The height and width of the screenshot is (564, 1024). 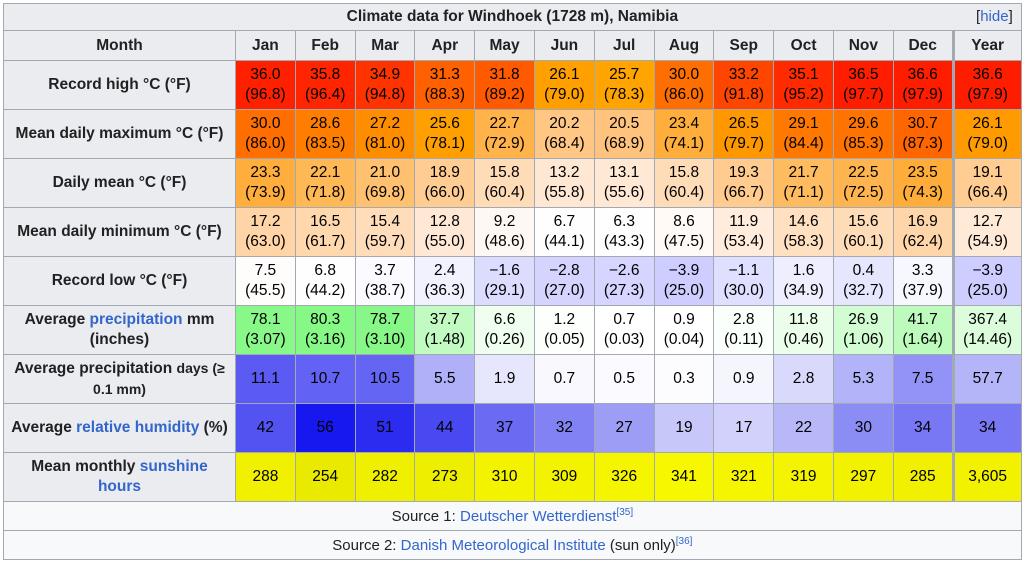 What do you see at coordinates (744, 477) in the screenshot?
I see `table-cell: 321` at bounding box center [744, 477].